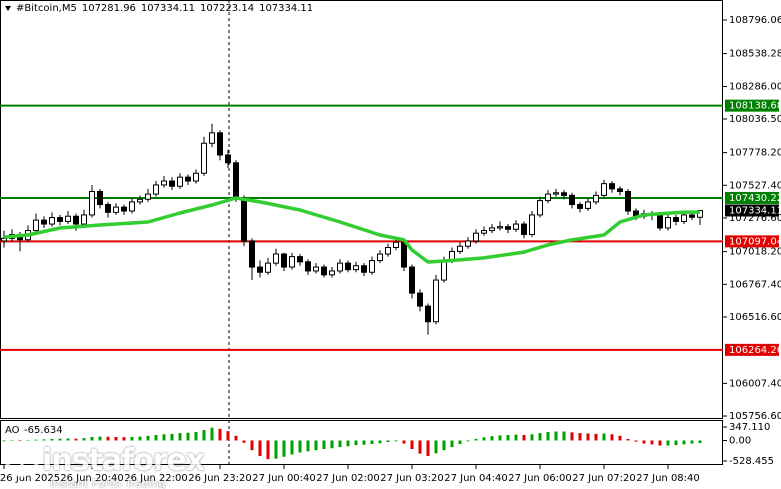 Image resolution: width=781 pixels, height=489 pixels. What do you see at coordinates (92, 478) in the screenshot?
I see `x-tick-label: 26 Jun 20:40` at bounding box center [92, 478].